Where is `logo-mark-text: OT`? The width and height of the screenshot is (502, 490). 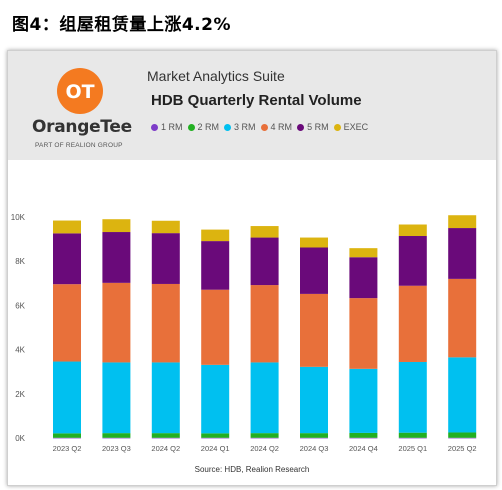 logo-mark-text: OT is located at coordinates (79, 92).